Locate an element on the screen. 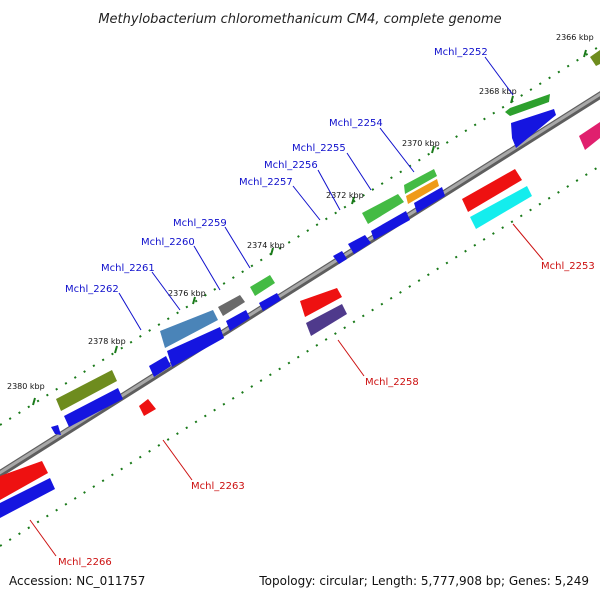 The height and width of the screenshot is (600, 600). accession-label: Accession: NC_011757 is located at coordinates (77, 581).